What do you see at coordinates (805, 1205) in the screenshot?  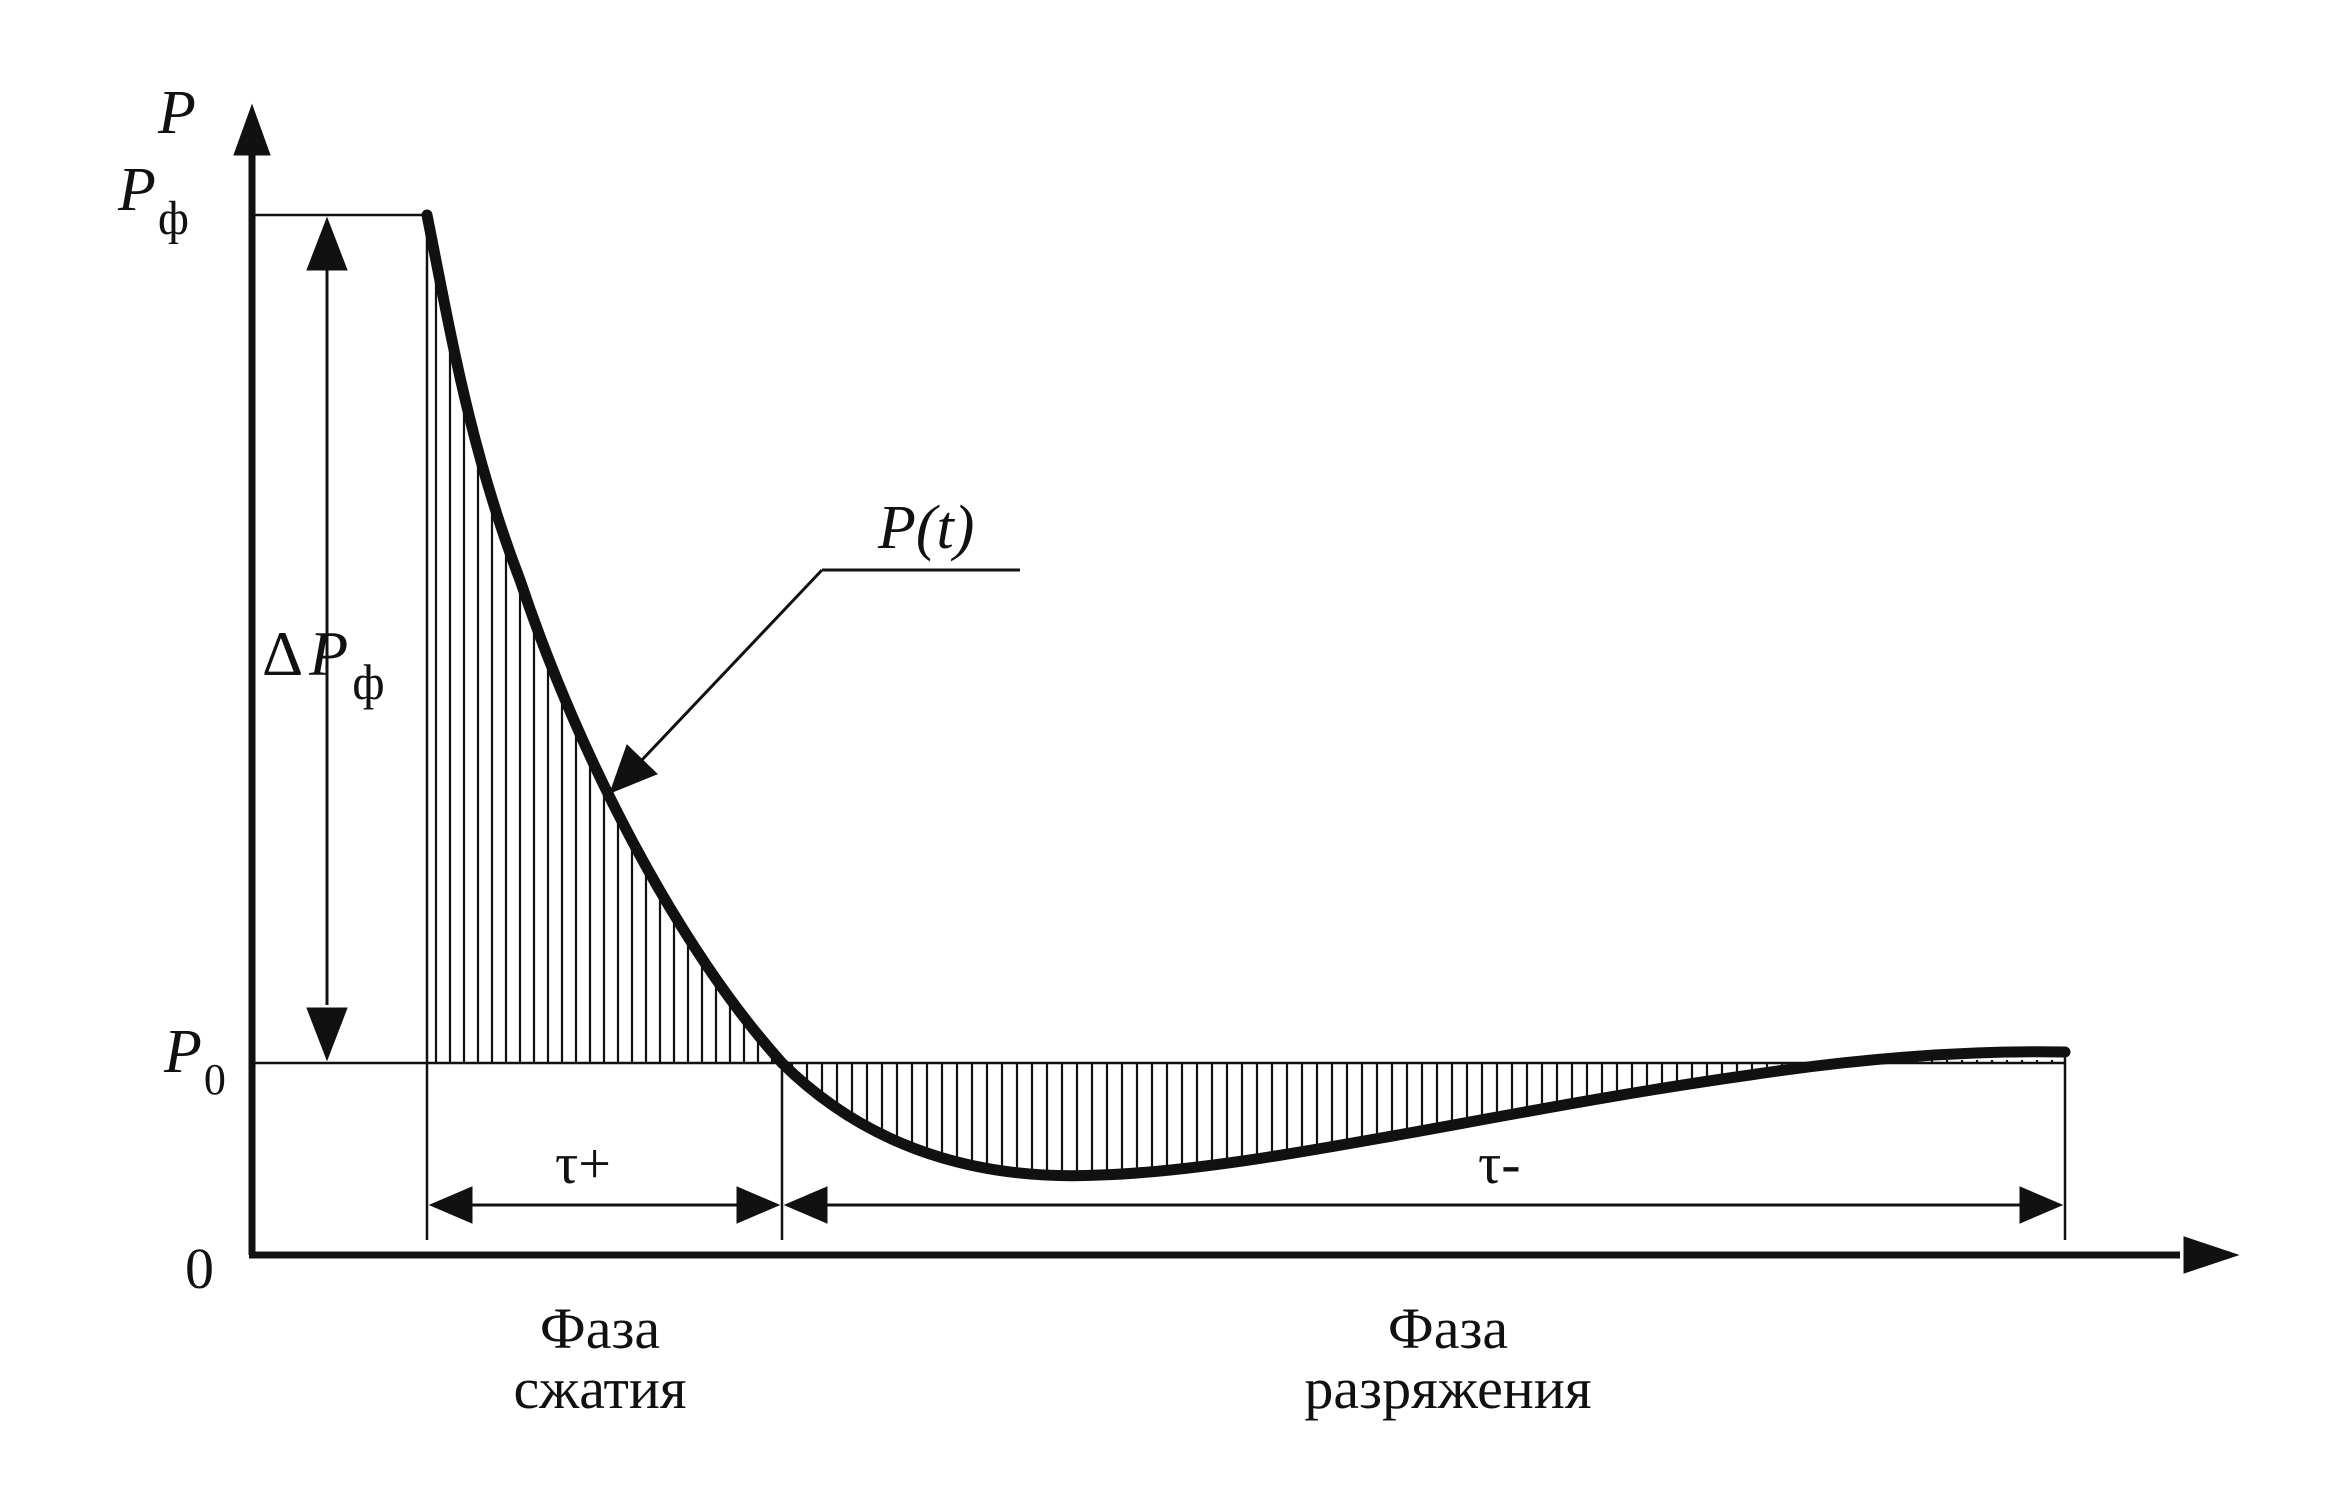 I see `tau-minus-left-arrow-icon` at bounding box center [805, 1205].